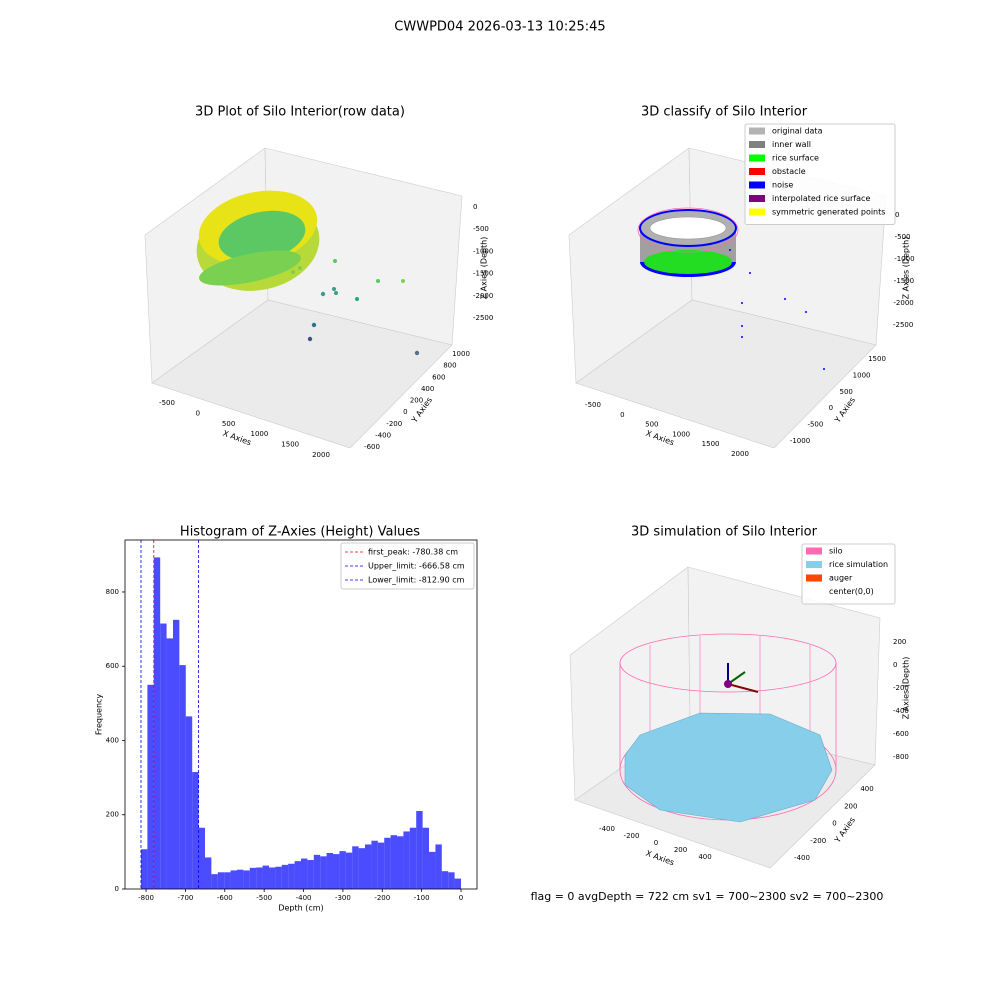  What do you see at coordinates (858, 564) in the screenshot?
I see `legend-label: rice simulation` at bounding box center [858, 564].